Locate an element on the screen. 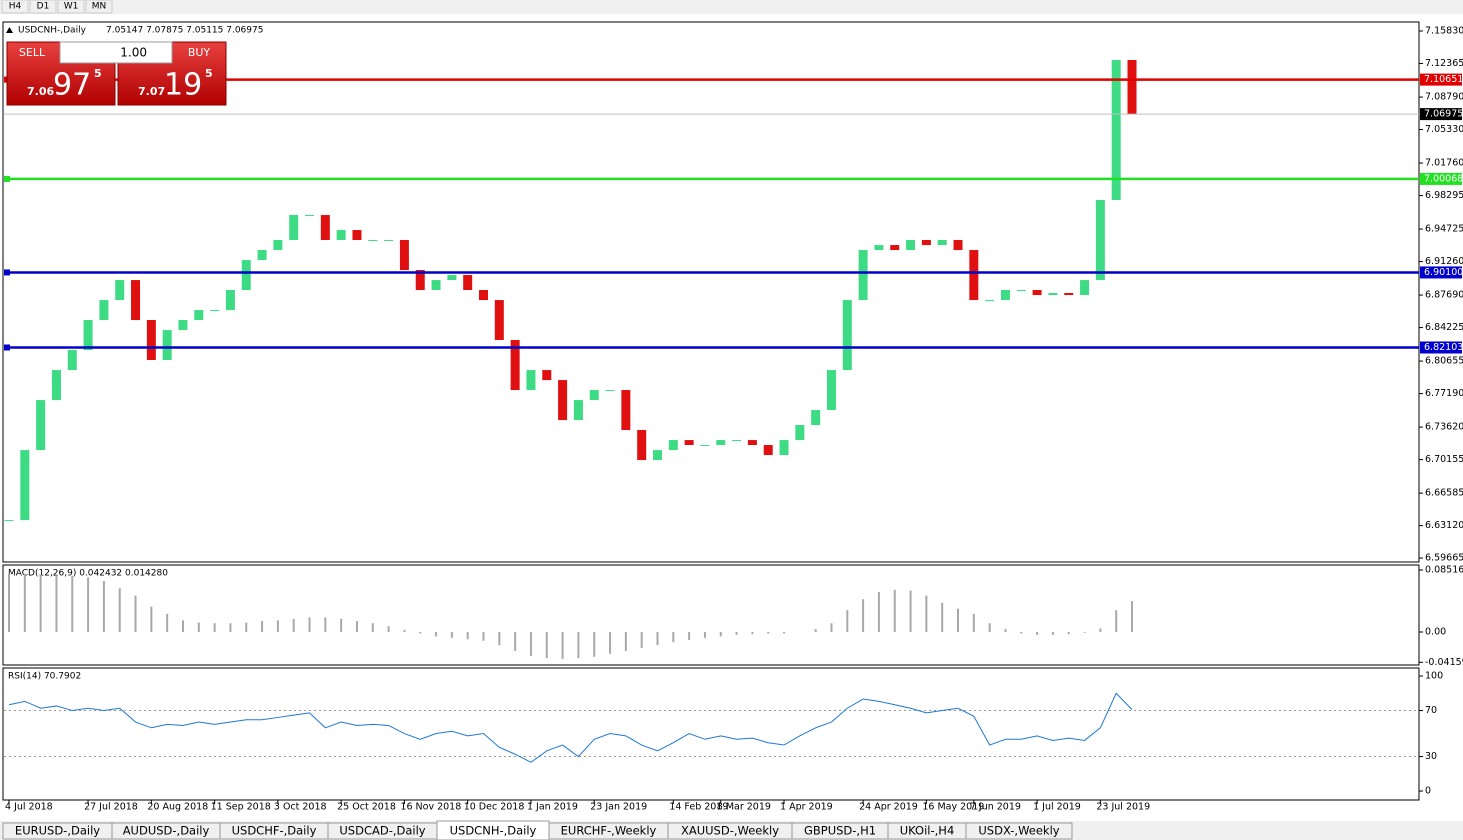  tab-label: USDCNH-,Daily is located at coordinates (493, 831).